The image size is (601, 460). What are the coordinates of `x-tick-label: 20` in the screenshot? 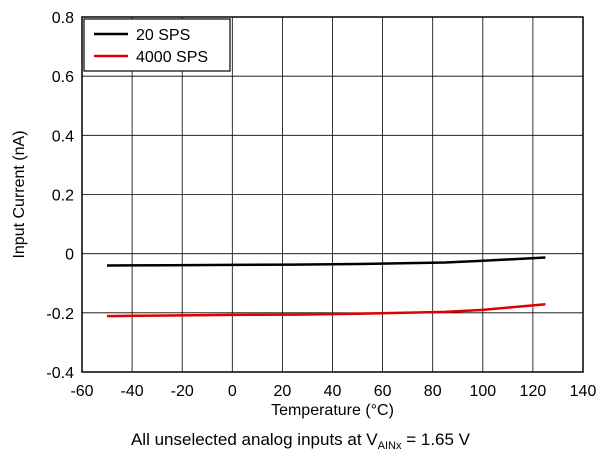 It's located at (283, 391).